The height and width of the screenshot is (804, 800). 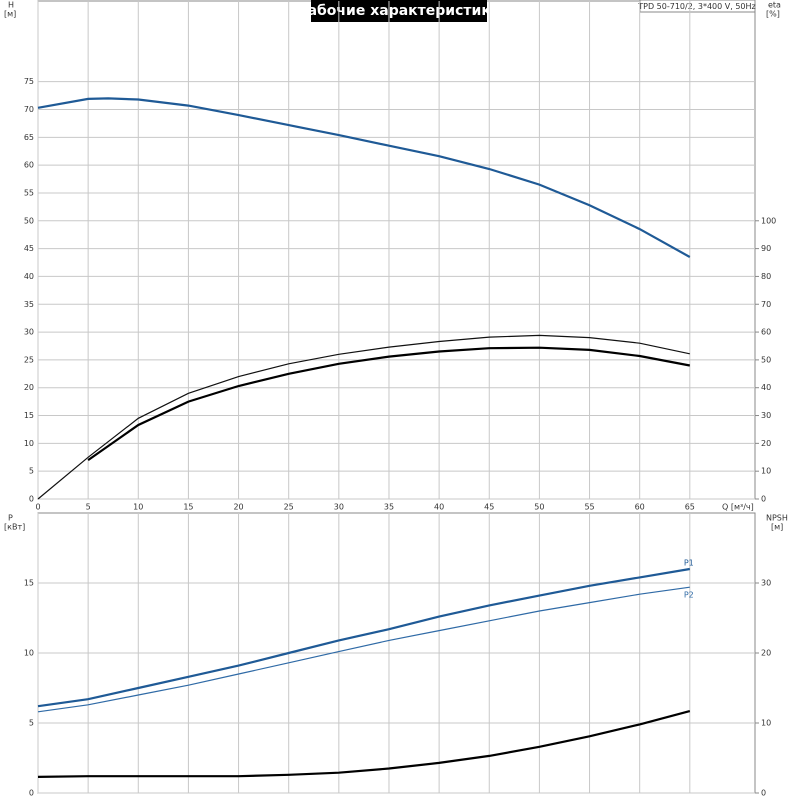 I want to click on y-tick-label: 35, so click(x=29, y=304).